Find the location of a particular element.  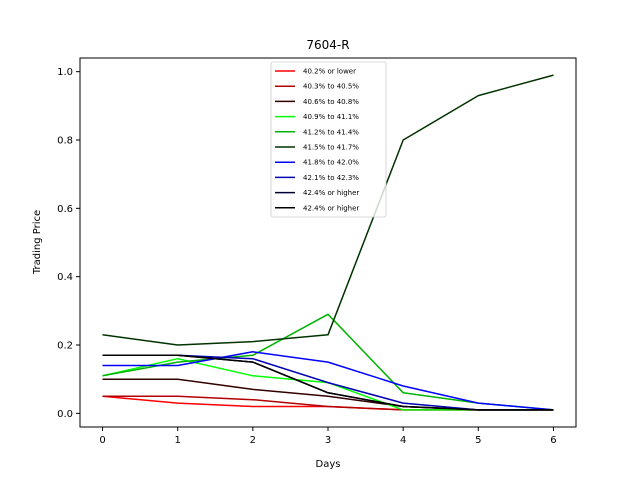

x-tick-label: 0 is located at coordinates (102, 440).